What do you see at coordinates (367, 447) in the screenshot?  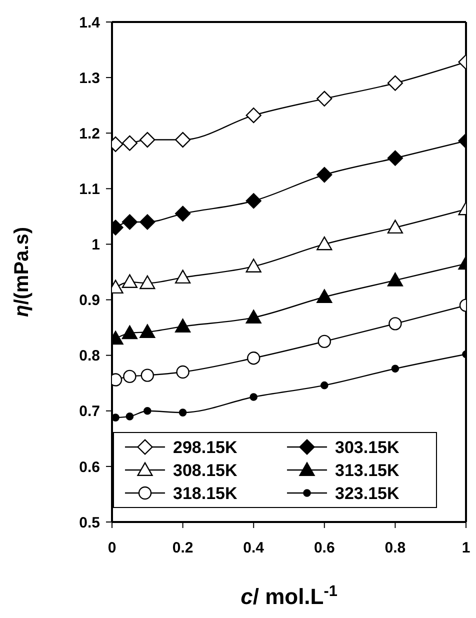 I see `legend-label: 303.15K` at bounding box center [367, 447].